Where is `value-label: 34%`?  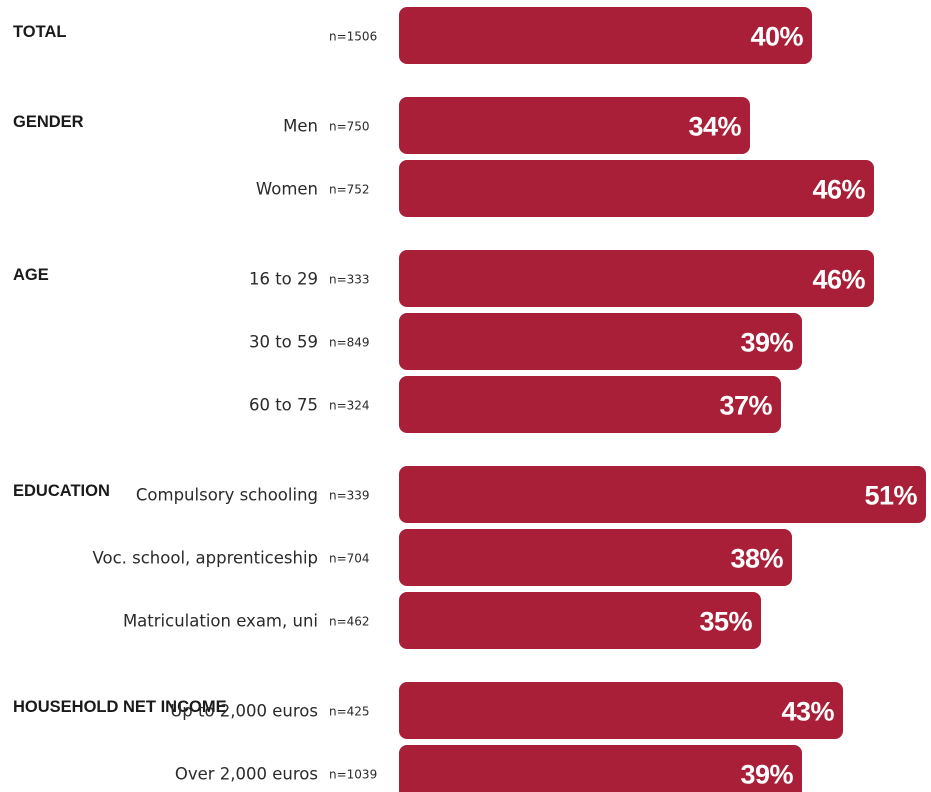
value-label: 34% is located at coordinates (714, 127).